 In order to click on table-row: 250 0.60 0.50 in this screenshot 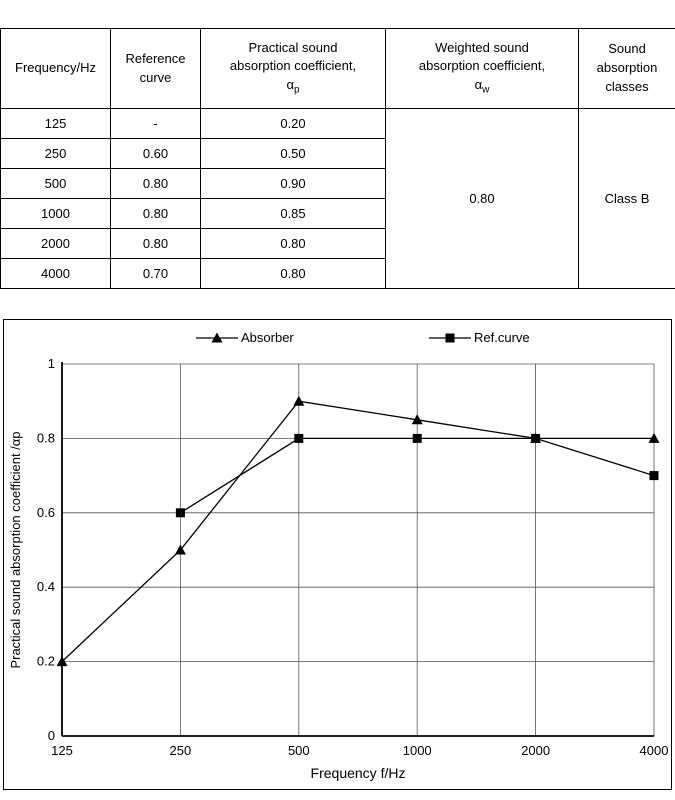, I will do `click(337, 153)`.